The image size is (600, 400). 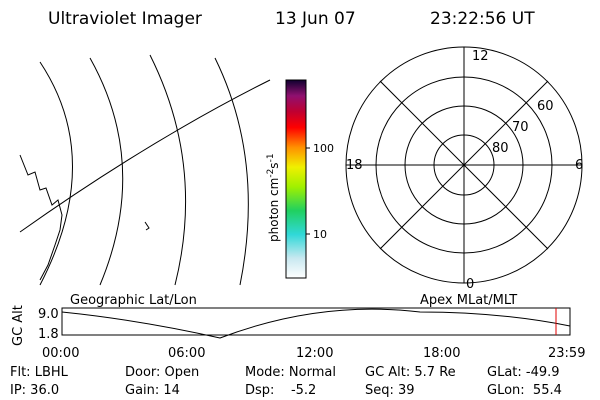 I want to click on orbit-frame, so click(x=316, y=321).